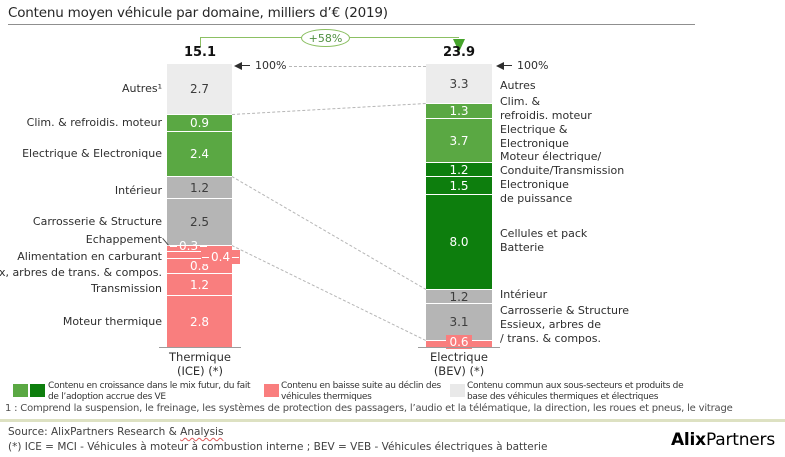 The width and height of the screenshot is (785, 457). What do you see at coordinates (457, 390) in the screenshot?
I see `legend-swatch-common-gray` at bounding box center [457, 390].